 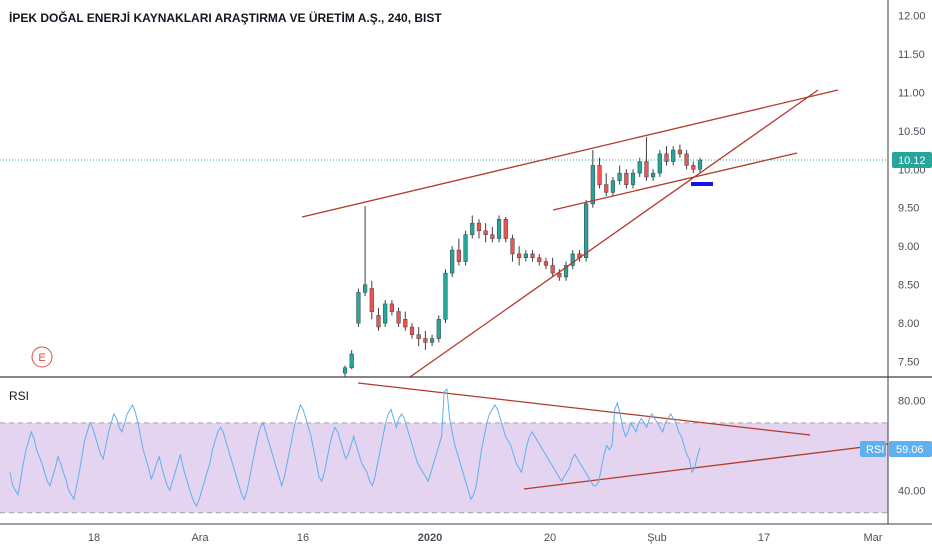 What do you see at coordinates (908, 209) in the screenshot?
I see `price-tick-label: 9.50` at bounding box center [908, 209].